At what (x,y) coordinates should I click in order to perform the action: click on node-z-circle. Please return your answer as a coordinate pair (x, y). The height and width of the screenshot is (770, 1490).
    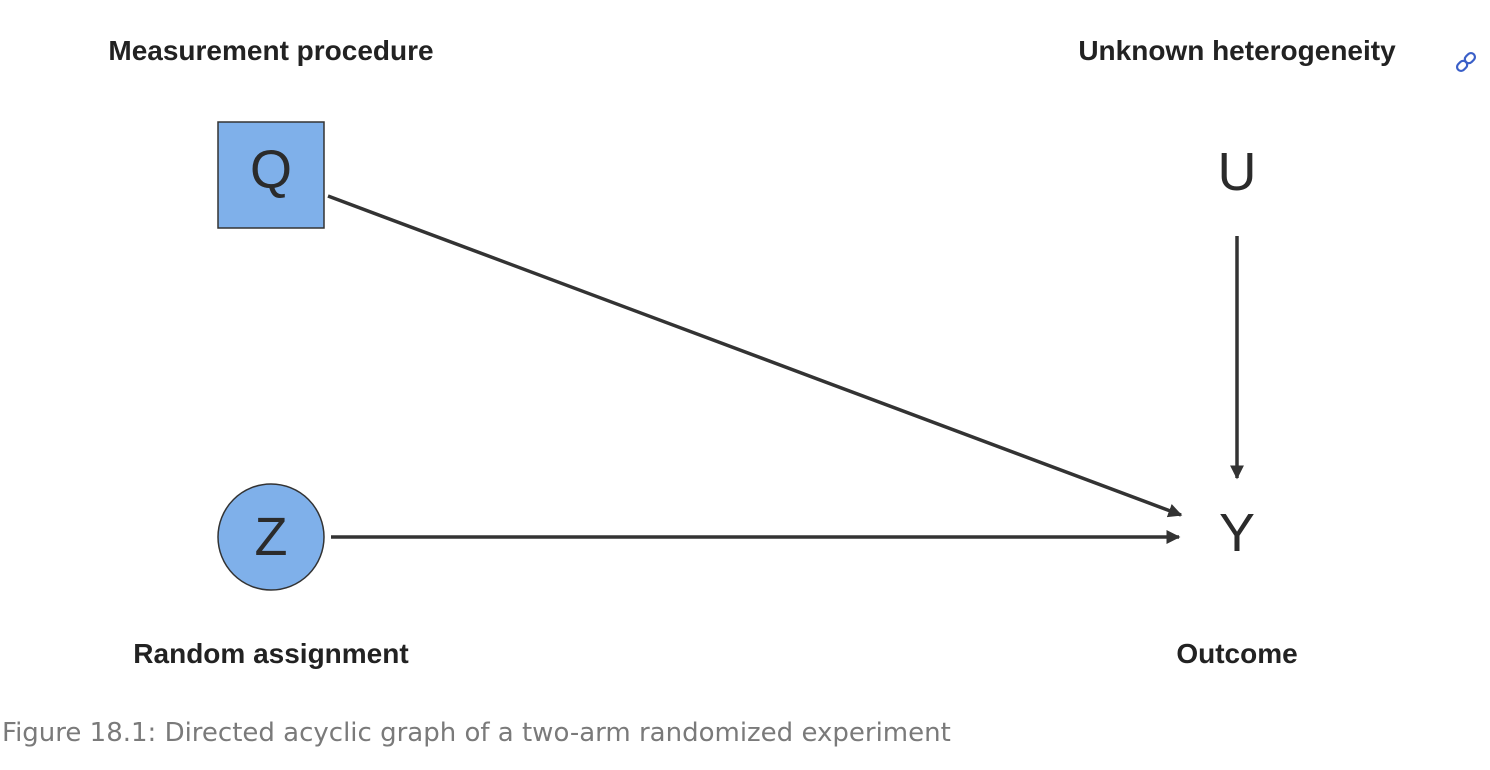
    Looking at the image, I should click on (271, 537).